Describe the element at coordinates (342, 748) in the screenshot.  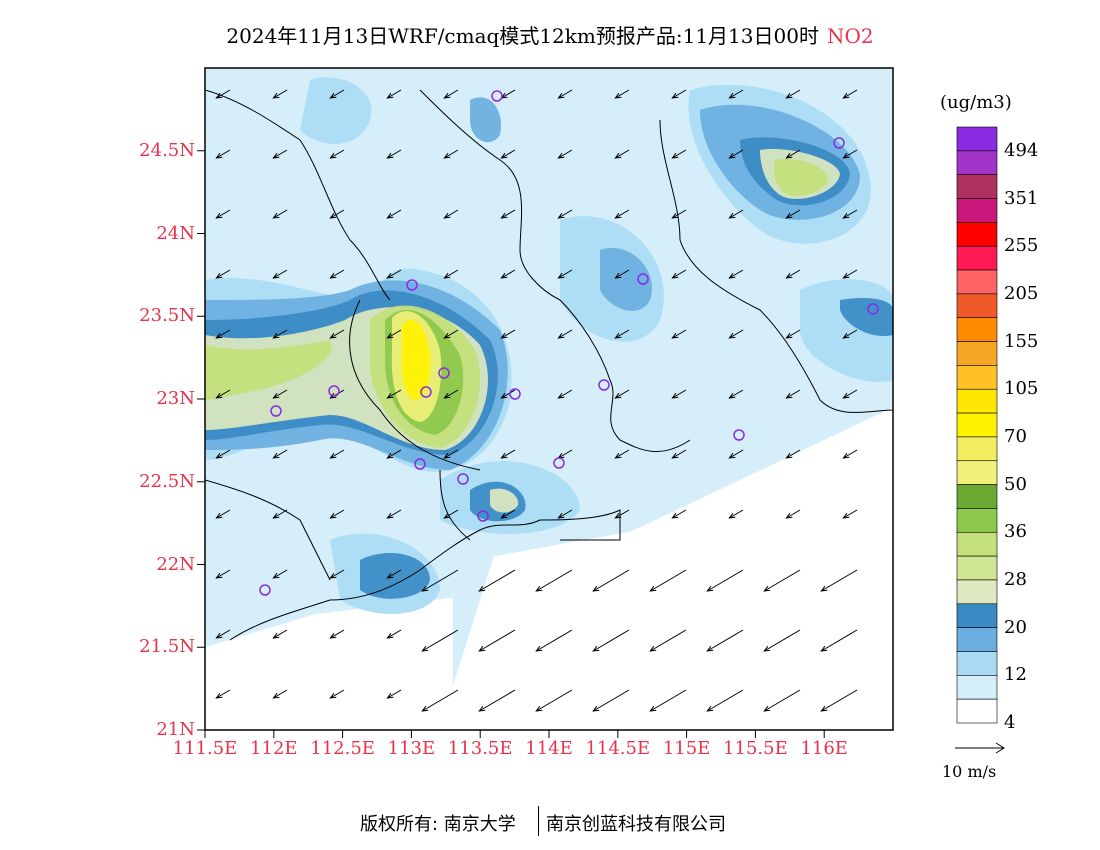
I see `lon-tick-label: 112.5E` at that location.